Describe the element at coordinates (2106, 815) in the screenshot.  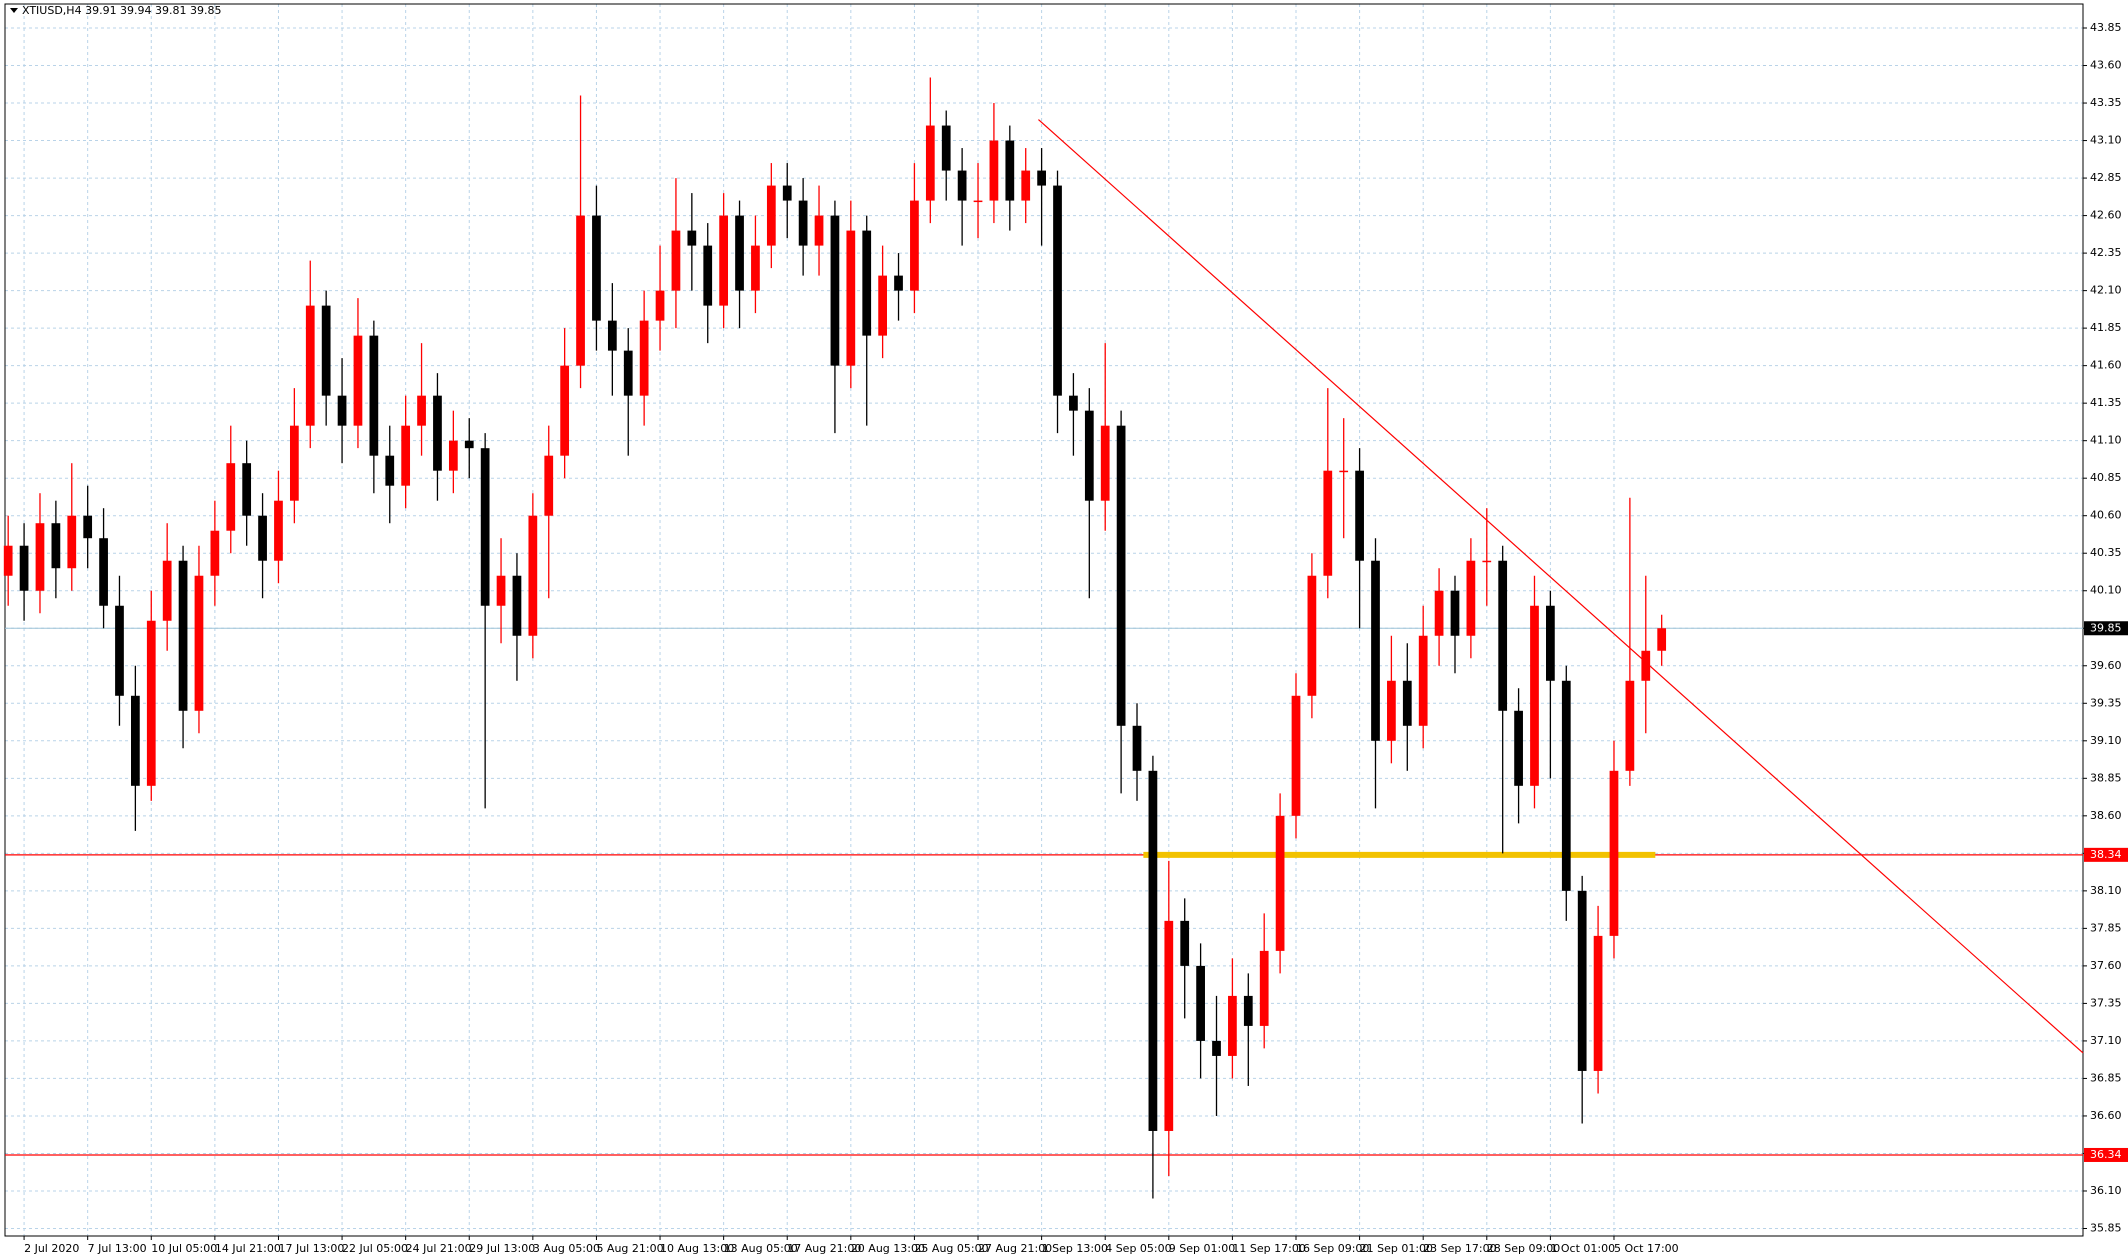
I see `y-tick-label: 38.60` at that location.